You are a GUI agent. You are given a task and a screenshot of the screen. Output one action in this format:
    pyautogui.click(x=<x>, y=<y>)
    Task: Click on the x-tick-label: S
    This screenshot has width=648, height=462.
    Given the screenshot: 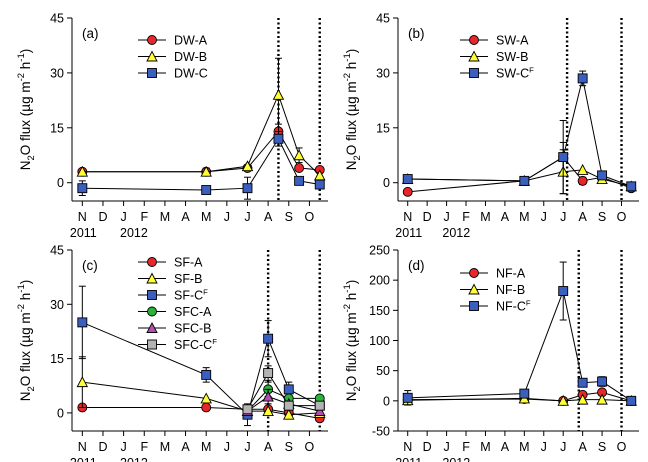 What is the action you would take?
    pyautogui.click(x=289, y=217)
    